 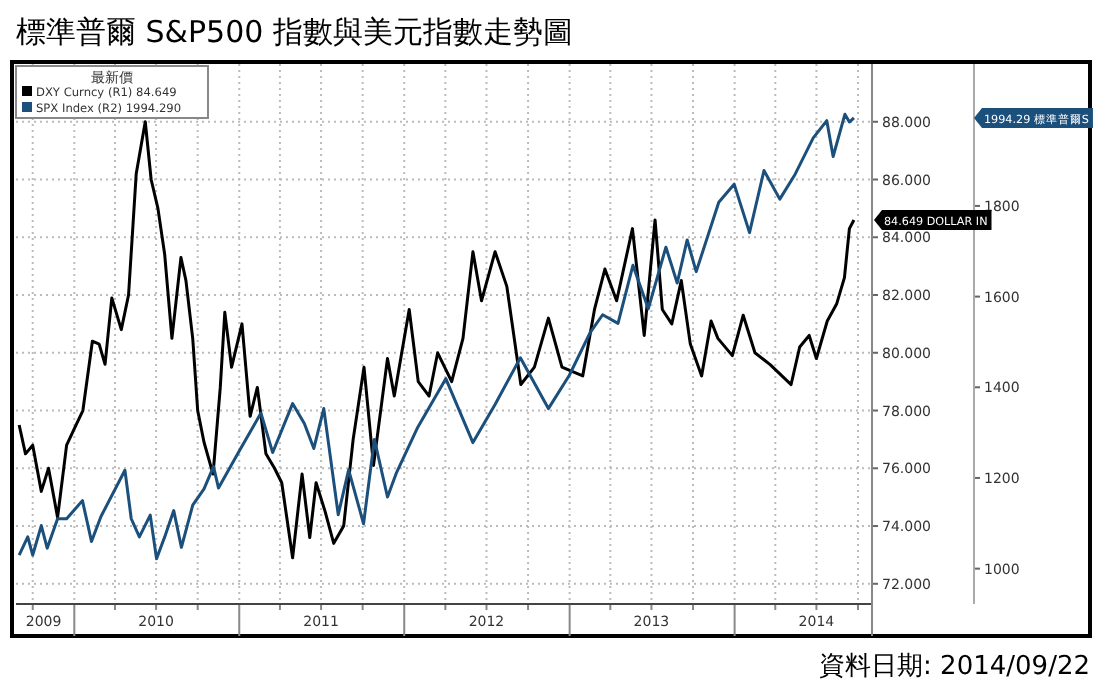 What do you see at coordinates (954, 667) in the screenshot?
I see `text: 資料日期: 2014/09/22` at bounding box center [954, 667].